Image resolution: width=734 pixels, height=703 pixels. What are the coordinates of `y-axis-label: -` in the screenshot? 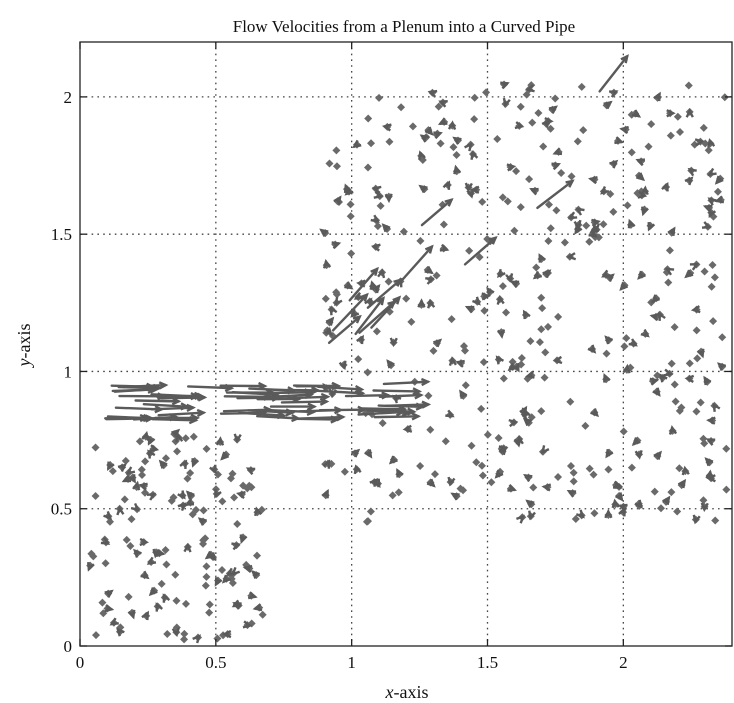 It's located at (24, 356).